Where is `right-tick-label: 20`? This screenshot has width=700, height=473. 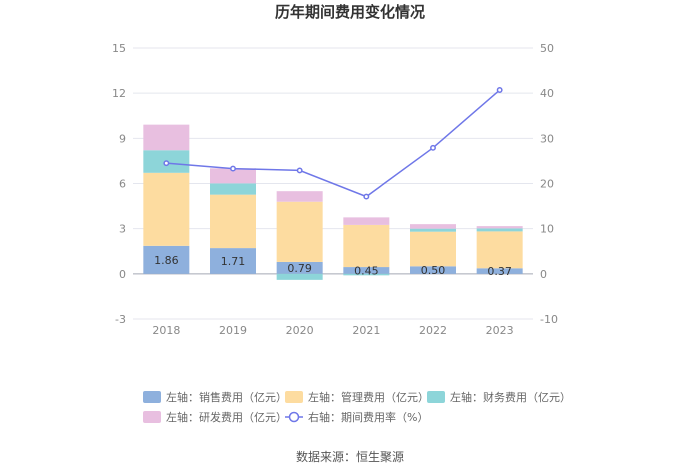 right-tick-label: 20 is located at coordinates (547, 184).